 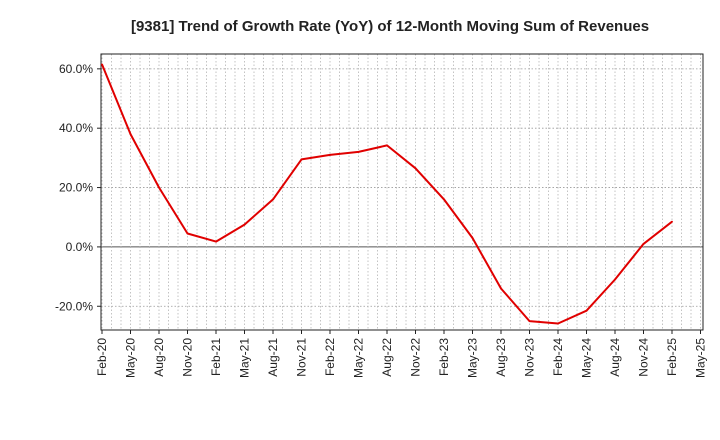 What do you see at coordinates (473, 358) in the screenshot?
I see `x-tick-label: May-23` at bounding box center [473, 358].